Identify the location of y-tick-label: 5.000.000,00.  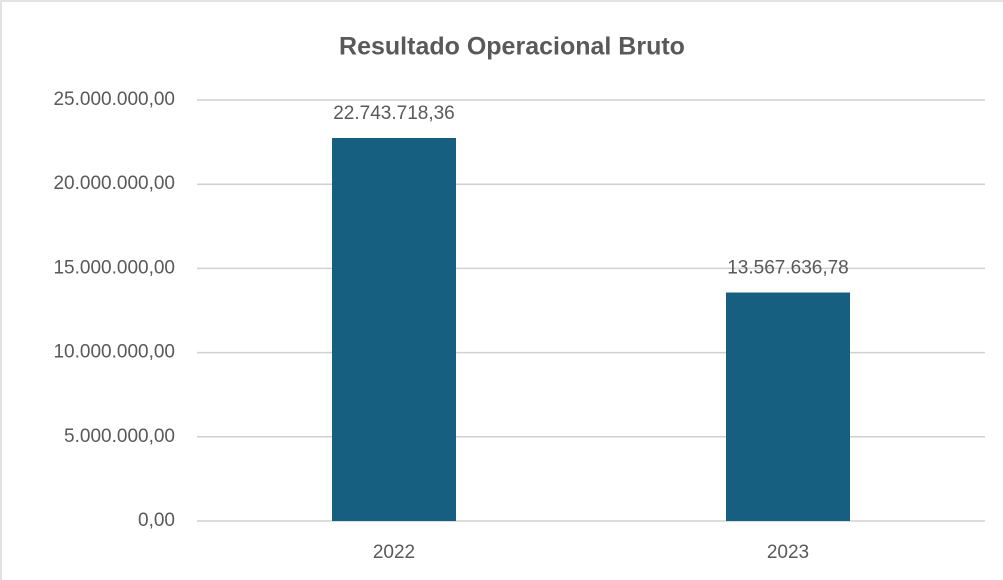
(119, 436).